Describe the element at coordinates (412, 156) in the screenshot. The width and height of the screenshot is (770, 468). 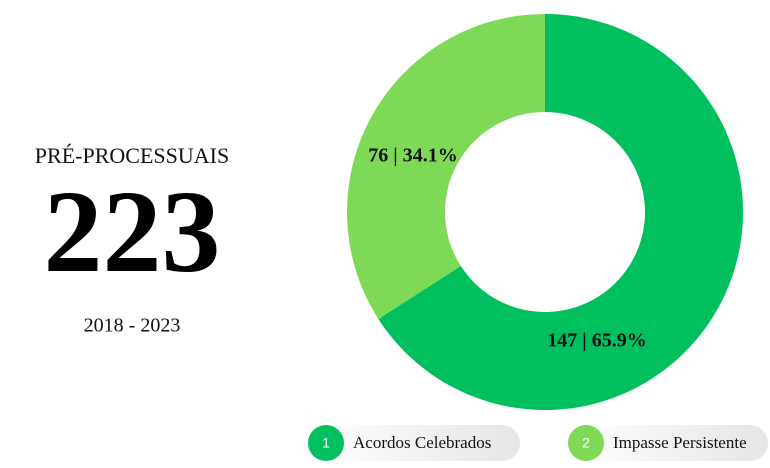
I see `data-label: 76 | 34.1%` at that location.